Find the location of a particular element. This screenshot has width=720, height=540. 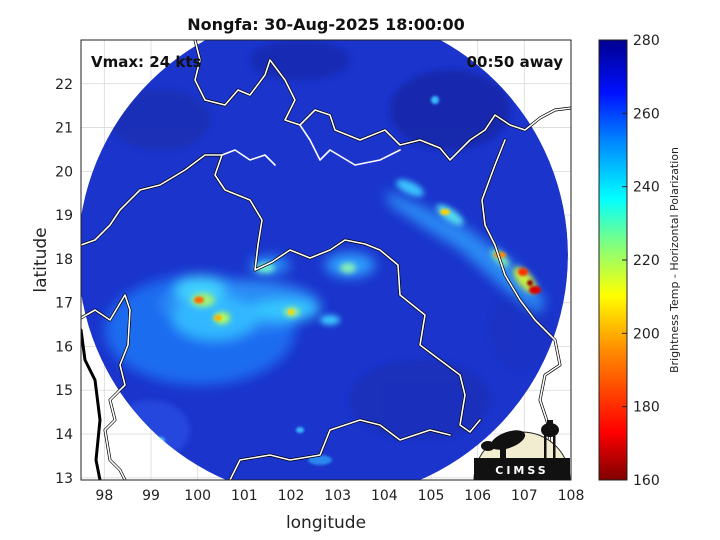

y-tick-label: 18 is located at coordinates (64, 260).